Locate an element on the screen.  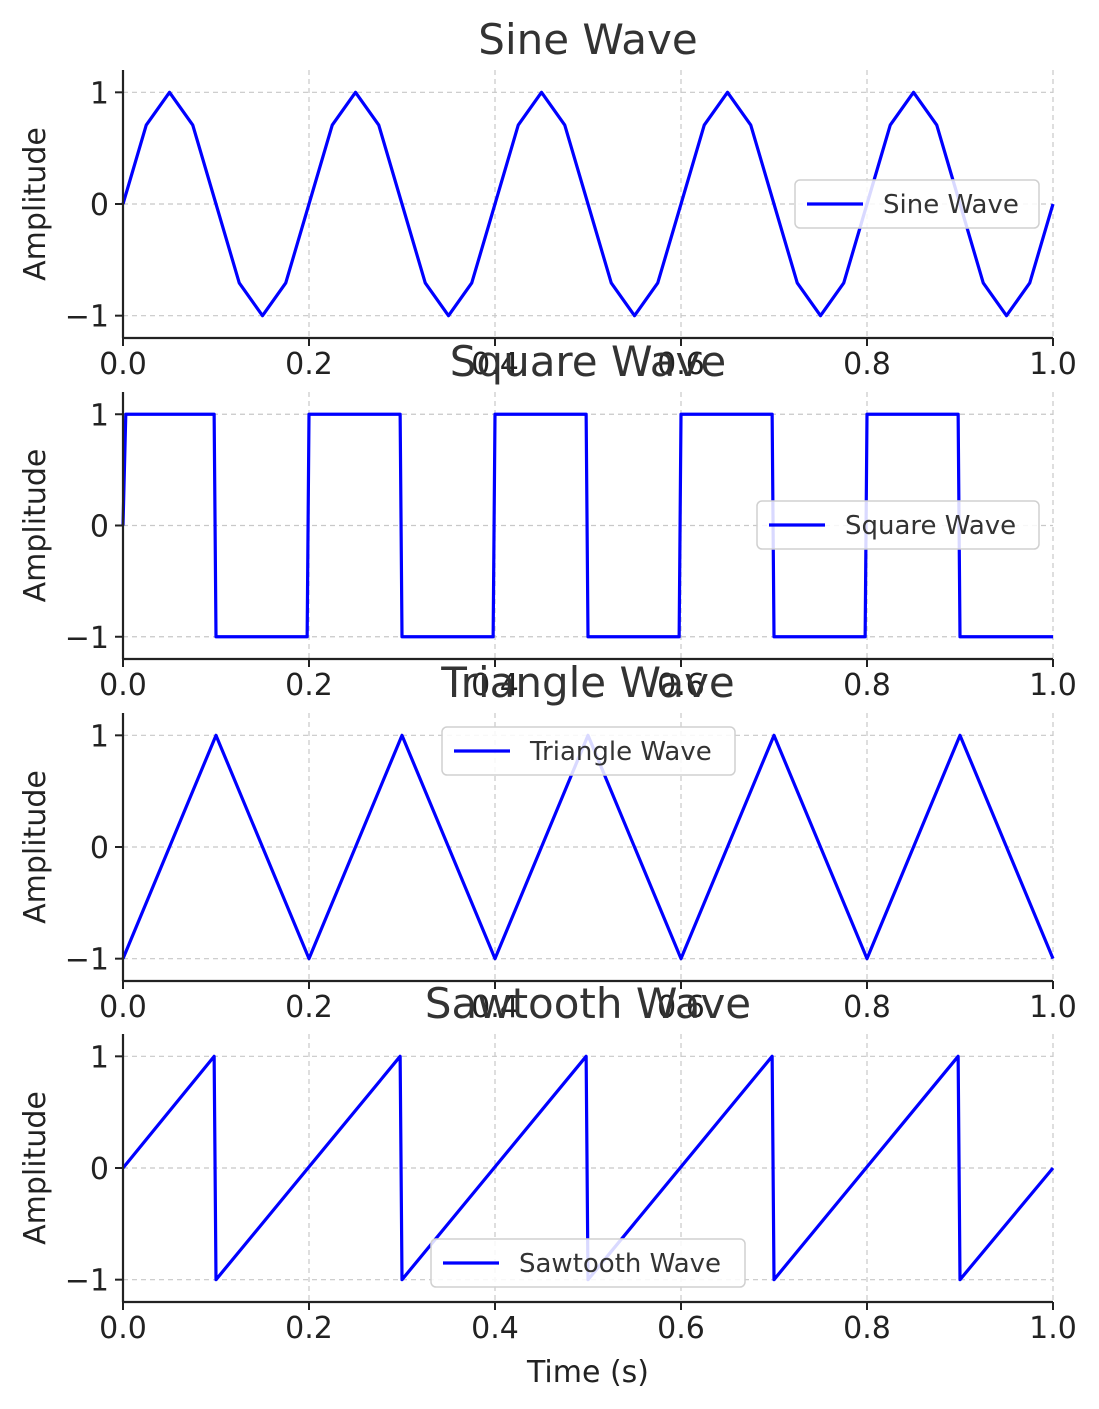
legend-label: Sawtooth Wave is located at coordinates (620, 1264).